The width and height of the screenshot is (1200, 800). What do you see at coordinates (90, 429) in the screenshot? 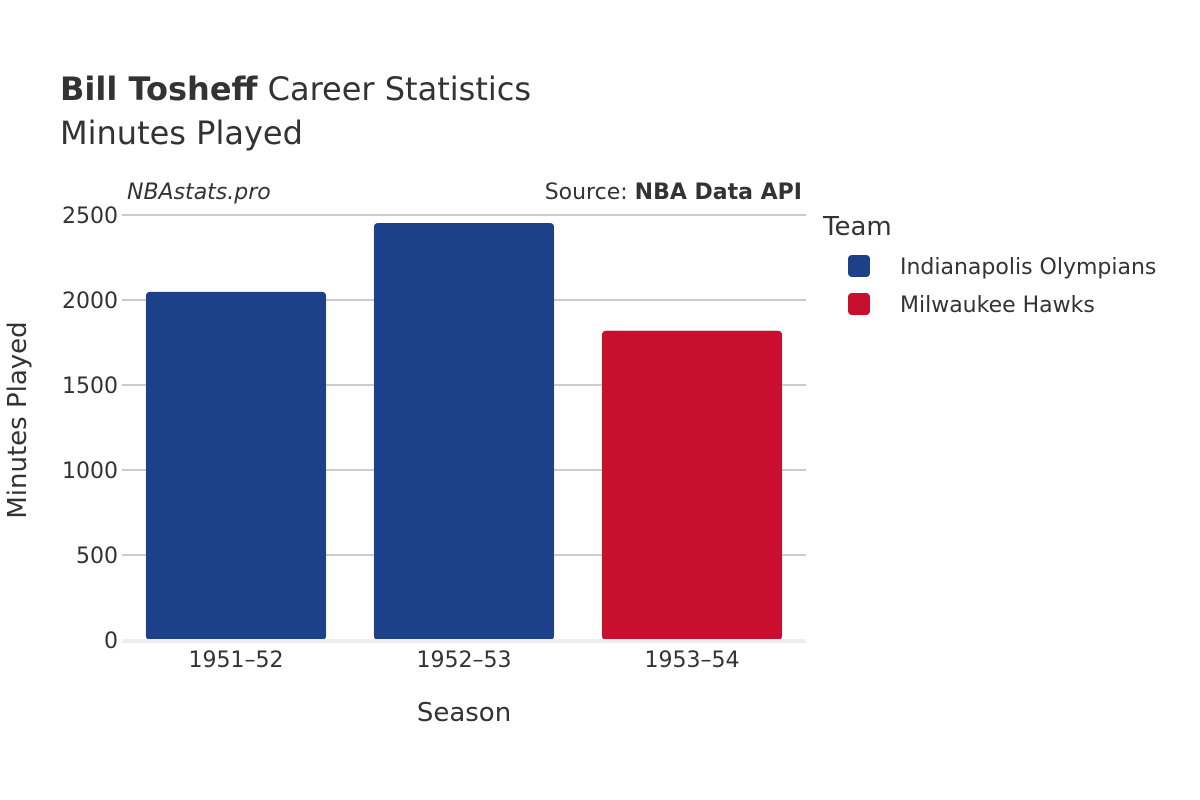
I see `y-axis-ticks: 0 500 1000 1500 2000 2500` at bounding box center [90, 429].